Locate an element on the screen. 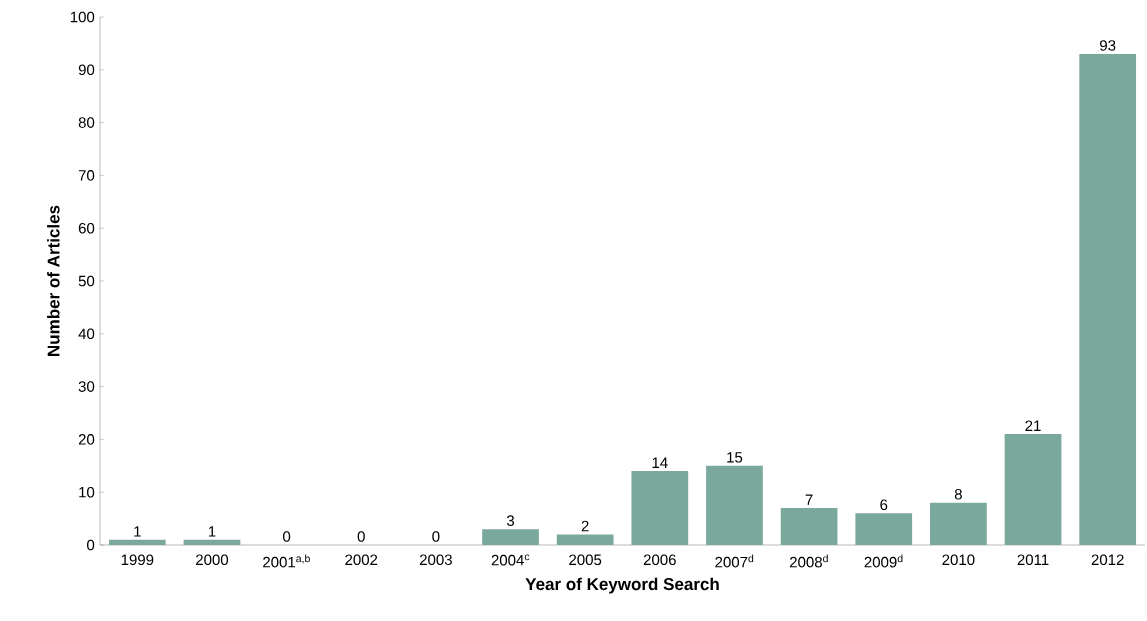 This screenshot has width=1147, height=621. x-tick-label: 1999 is located at coordinates (137, 560).